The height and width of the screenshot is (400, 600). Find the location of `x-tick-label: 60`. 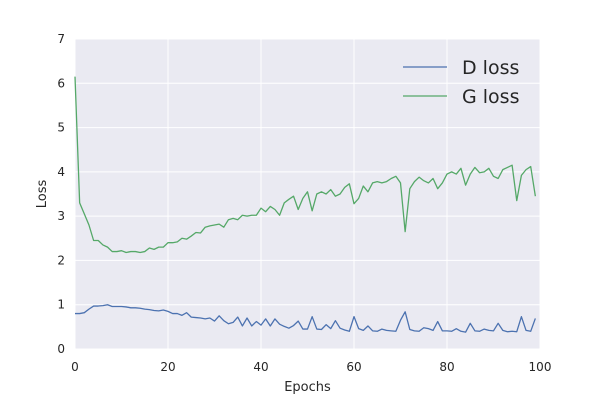

x-tick-label: 60 is located at coordinates (353, 367).